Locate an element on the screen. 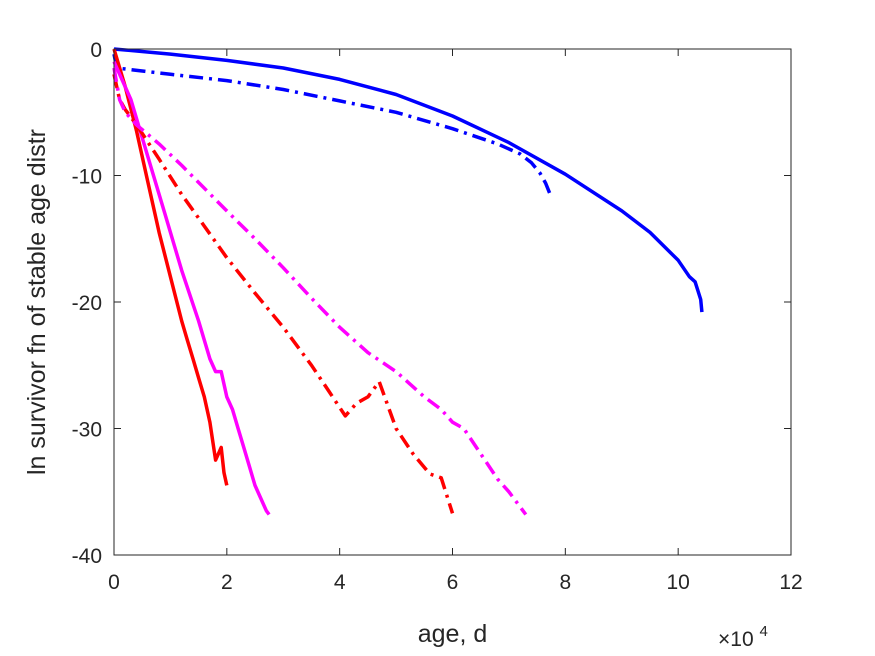  x-tick-label: 10 is located at coordinates (677, 582).